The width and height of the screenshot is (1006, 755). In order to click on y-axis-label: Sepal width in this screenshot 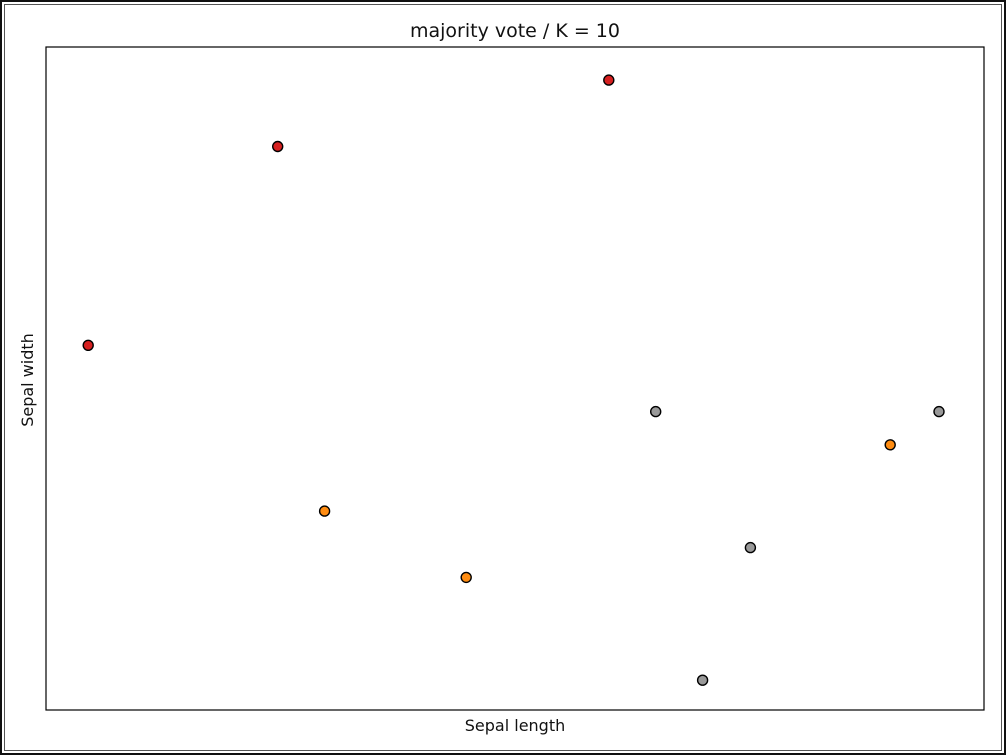, I will do `click(27, 380)`.